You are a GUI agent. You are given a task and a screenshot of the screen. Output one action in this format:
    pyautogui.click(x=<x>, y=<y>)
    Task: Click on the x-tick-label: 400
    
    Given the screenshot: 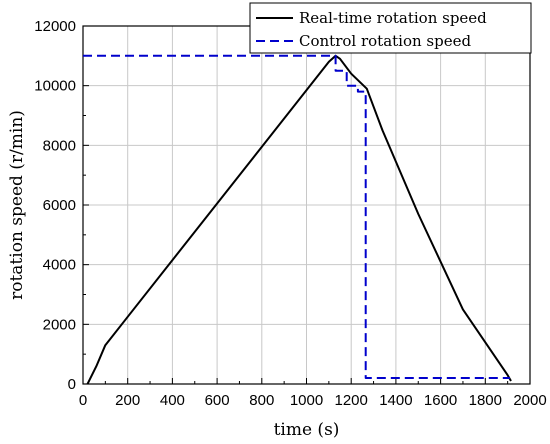 What is the action you would take?
    pyautogui.click(x=172, y=400)
    